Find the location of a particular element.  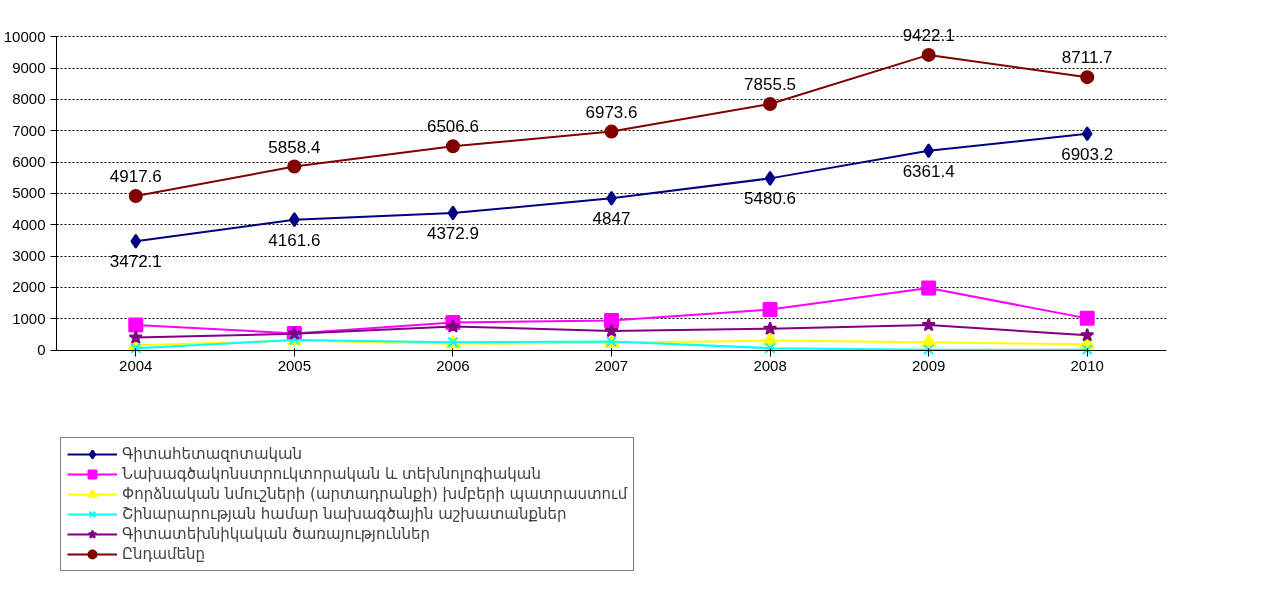

x-tick-label: 2007 is located at coordinates (611, 366).